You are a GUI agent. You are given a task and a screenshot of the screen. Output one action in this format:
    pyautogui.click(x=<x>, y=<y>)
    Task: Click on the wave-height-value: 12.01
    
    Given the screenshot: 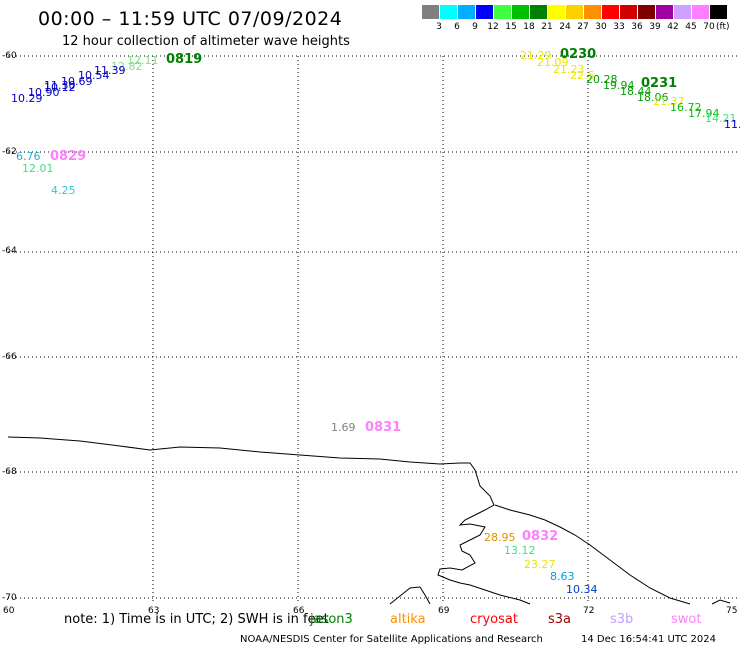 What is the action you would take?
    pyautogui.click(x=38, y=168)
    